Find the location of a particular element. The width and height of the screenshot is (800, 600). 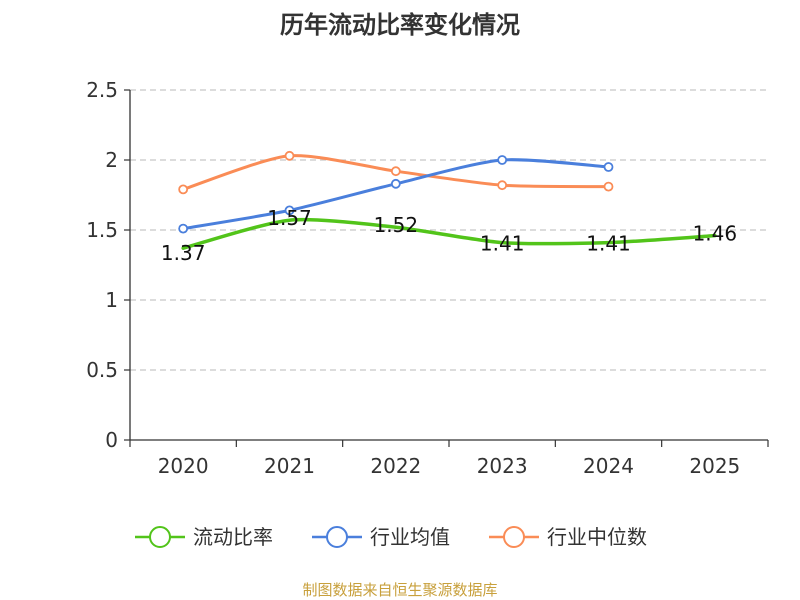

legend: 流动比率 行业均值 行业中位数 is located at coordinates (391, 537).